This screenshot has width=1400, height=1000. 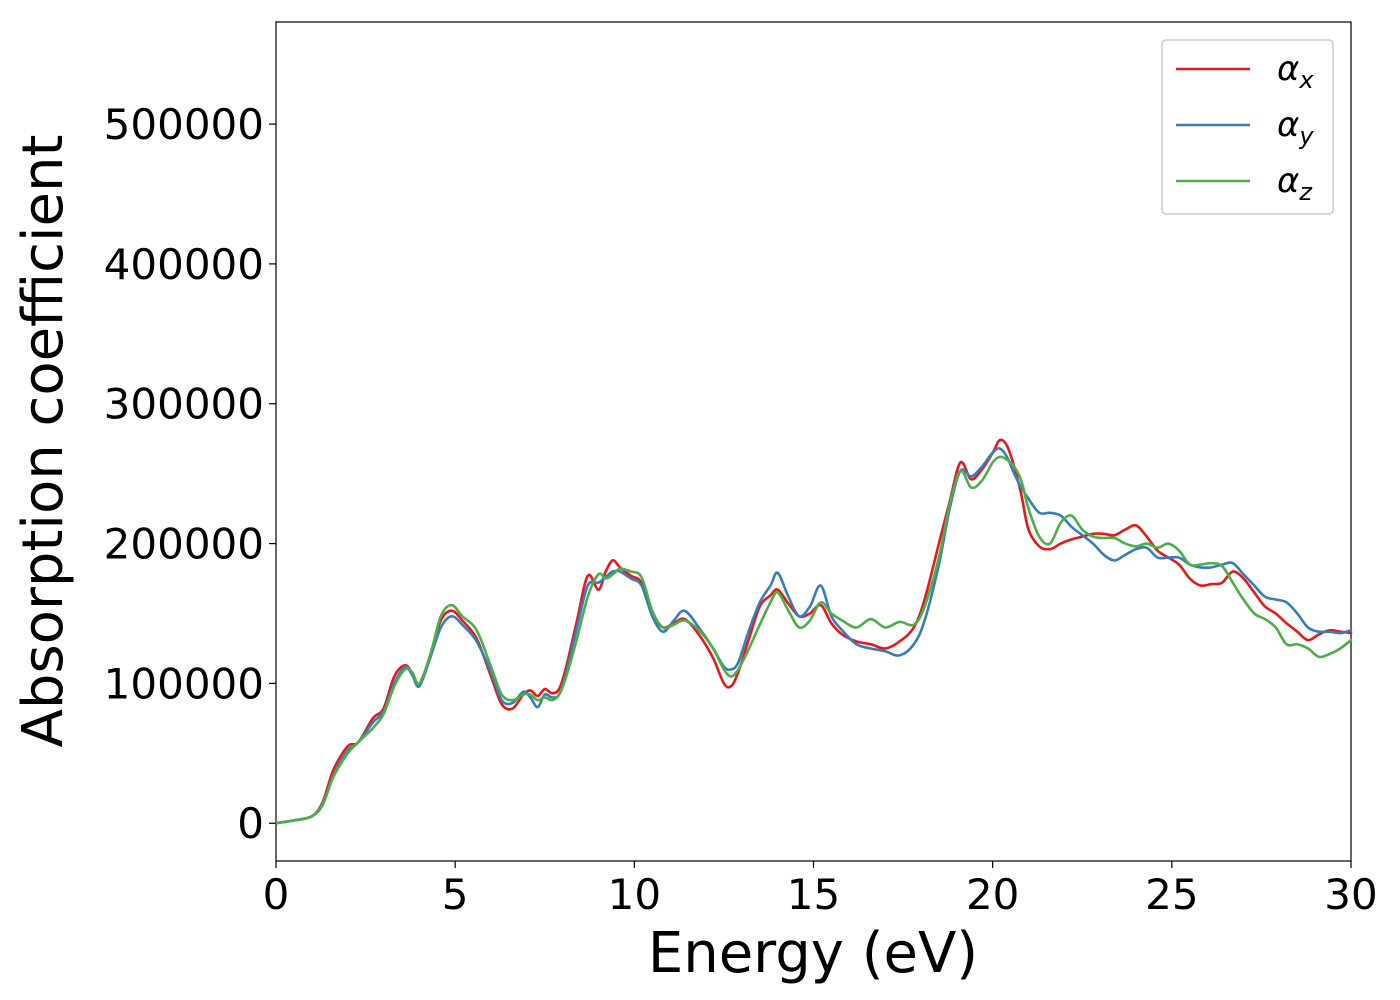 I want to click on x-tick-label: 30, so click(x=1350, y=894).